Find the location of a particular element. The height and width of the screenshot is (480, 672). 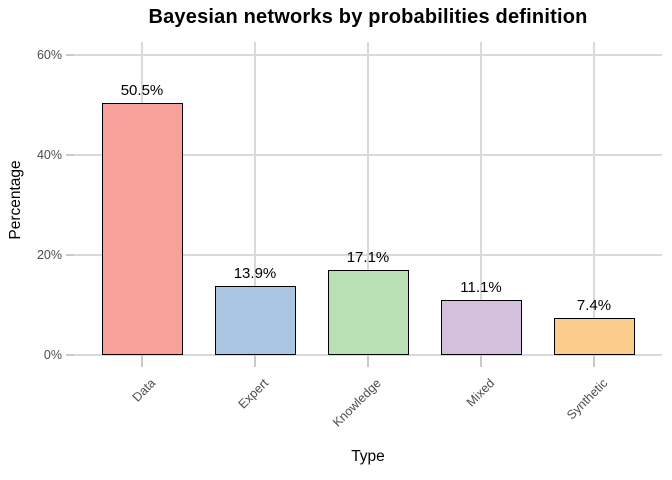

bar-value-label: 17.1% is located at coordinates (368, 257).